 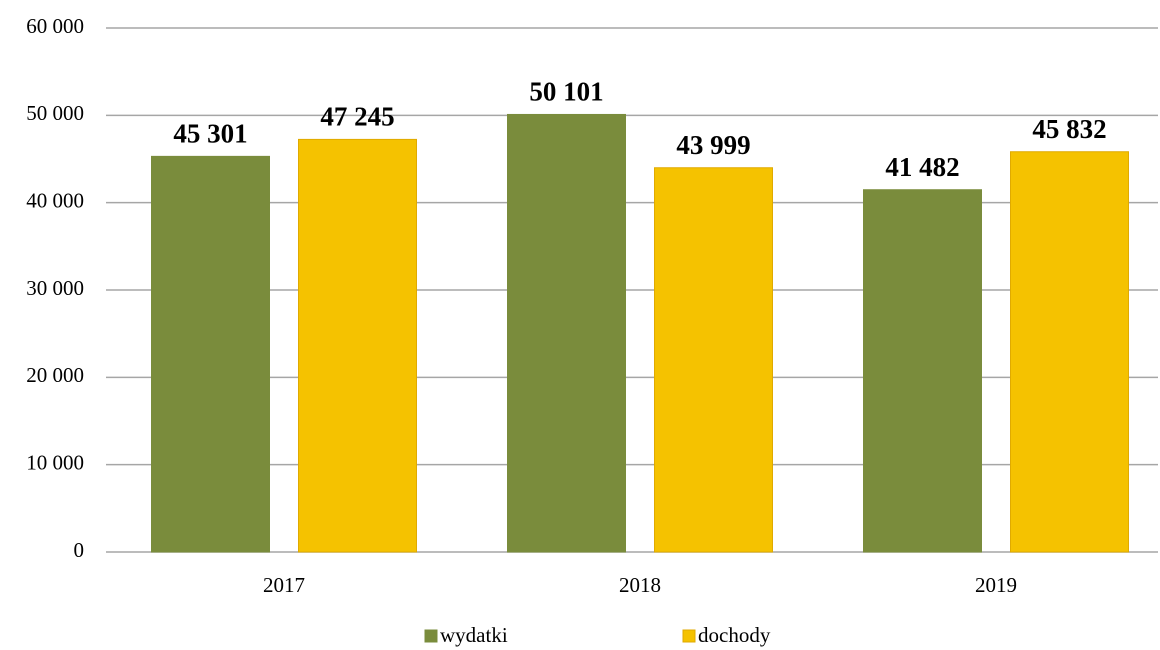 I want to click on y-tick-label: 40 000, so click(x=55, y=200).